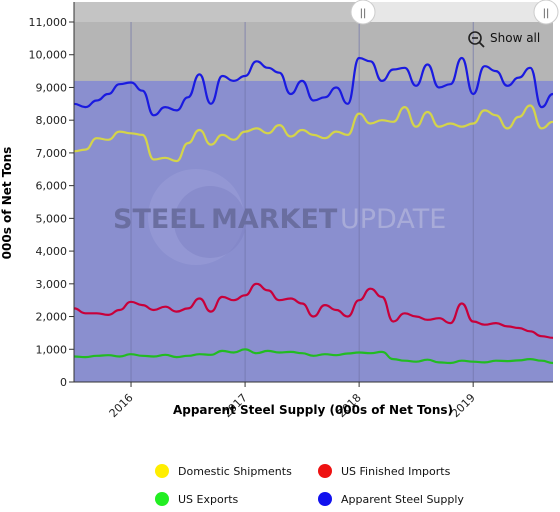  I want to click on series-line-us-exports, so click(313, 356).